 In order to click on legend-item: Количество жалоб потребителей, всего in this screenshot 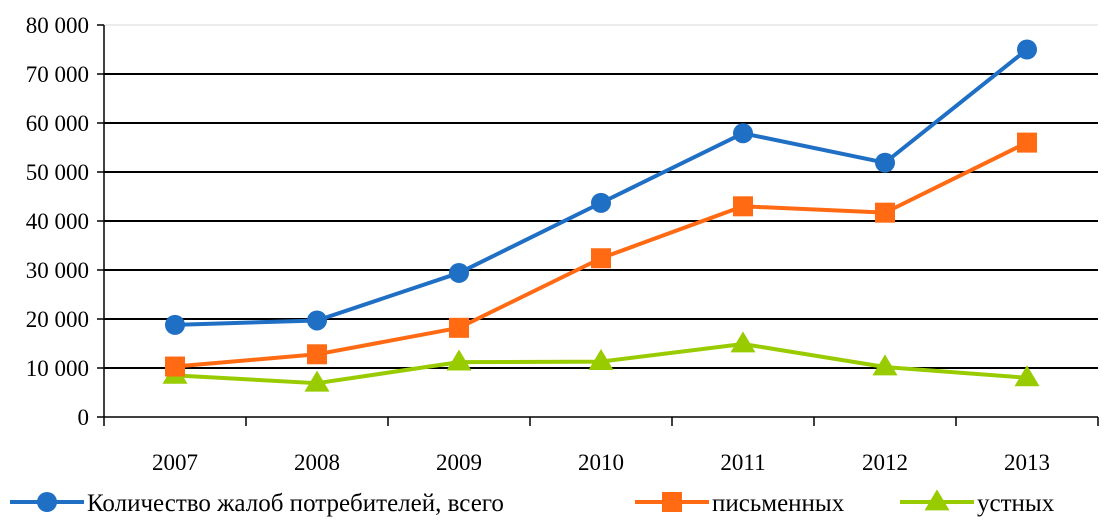, I will do `click(257, 503)`.